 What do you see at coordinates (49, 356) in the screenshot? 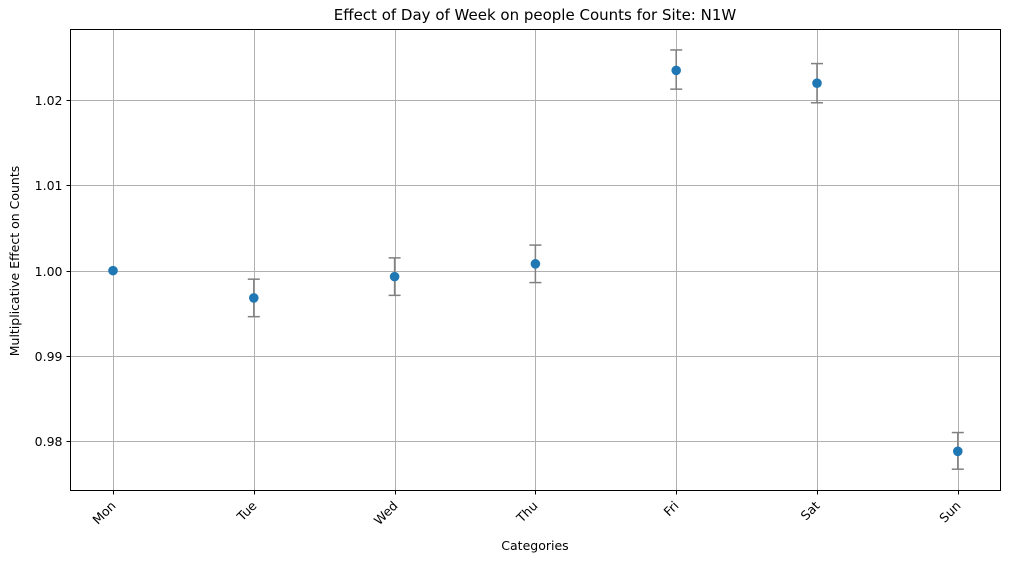
I see `y-tick-label: 0.99` at bounding box center [49, 356].